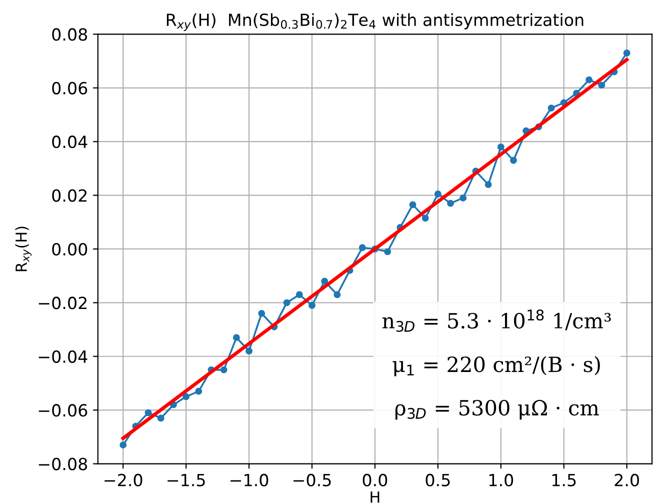  Describe the element at coordinates (70, 88) in the screenshot. I see `y-tick-label: 0.06` at that location.